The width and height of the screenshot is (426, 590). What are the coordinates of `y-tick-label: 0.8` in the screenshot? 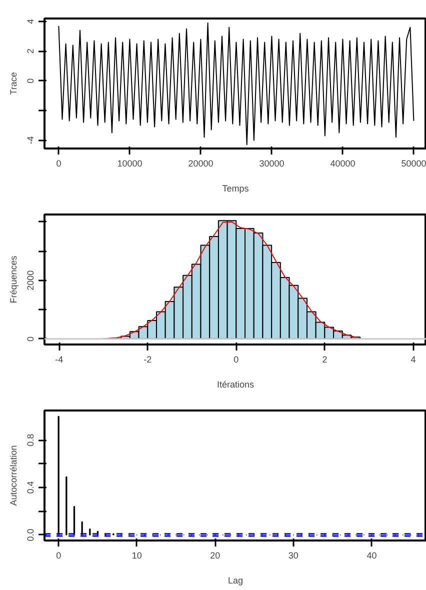 It's located at (31, 440).